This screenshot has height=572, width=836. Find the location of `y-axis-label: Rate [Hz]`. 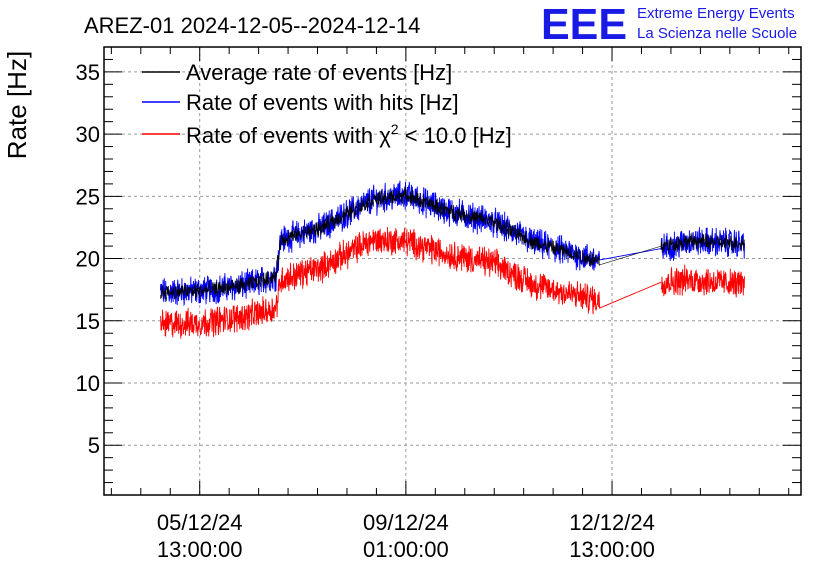

y-axis-label: Rate [Hz] is located at coordinates (17, 105).